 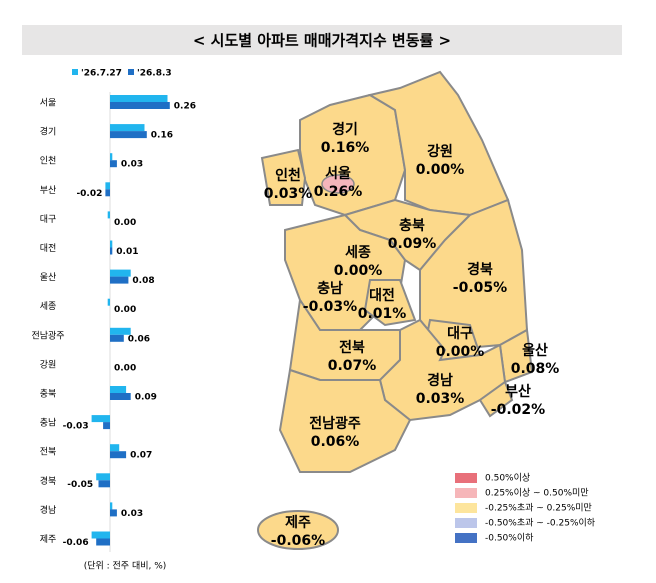 I want to click on region-name: 서울, so click(x=338, y=173).